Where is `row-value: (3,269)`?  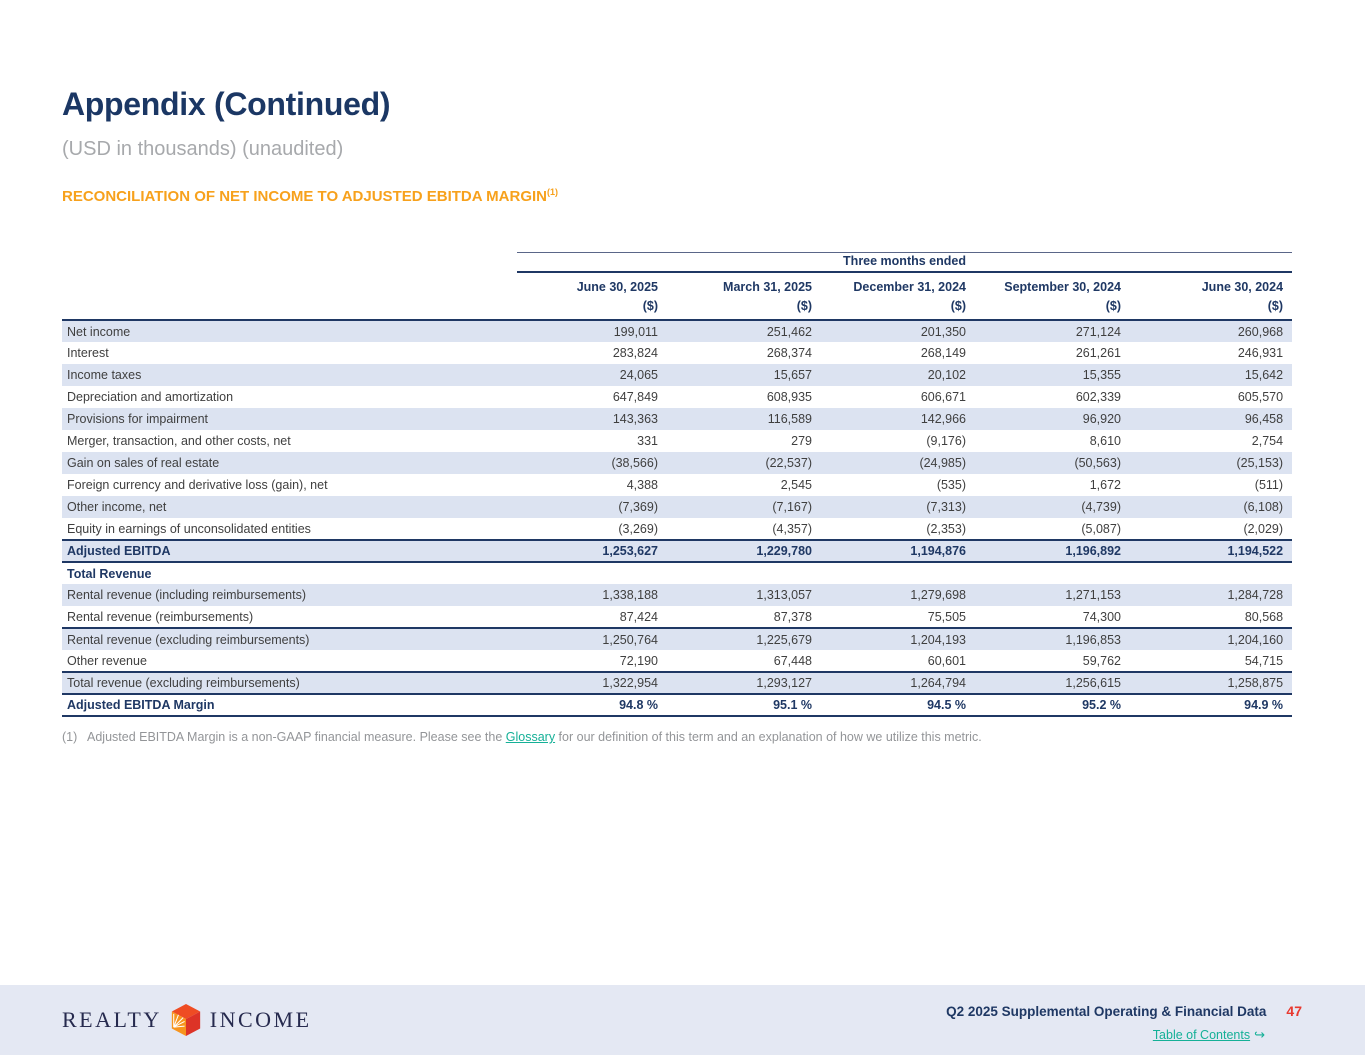 row-value: (3,269) is located at coordinates (638, 528).